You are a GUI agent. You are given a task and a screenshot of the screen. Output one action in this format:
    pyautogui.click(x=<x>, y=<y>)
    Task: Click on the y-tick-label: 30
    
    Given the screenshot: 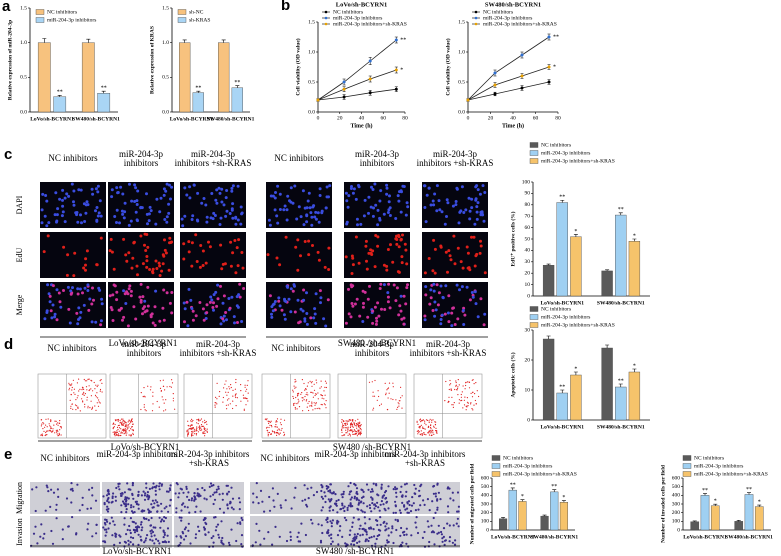 What is the action you would take?
    pyautogui.click(x=528, y=262)
    